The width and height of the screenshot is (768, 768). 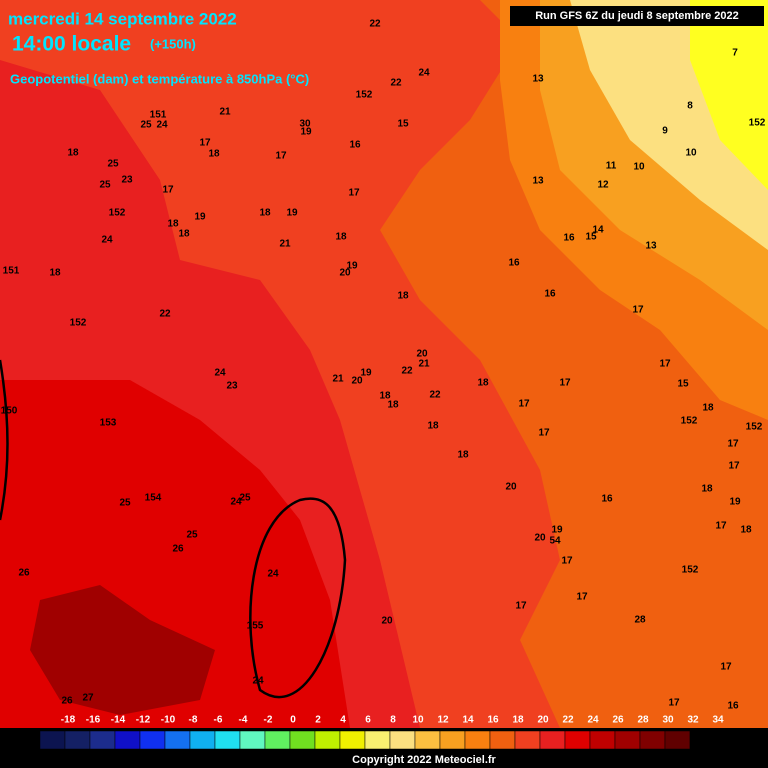 What do you see at coordinates (193, 720) in the screenshot?
I see `colorbar-label: -8` at bounding box center [193, 720].